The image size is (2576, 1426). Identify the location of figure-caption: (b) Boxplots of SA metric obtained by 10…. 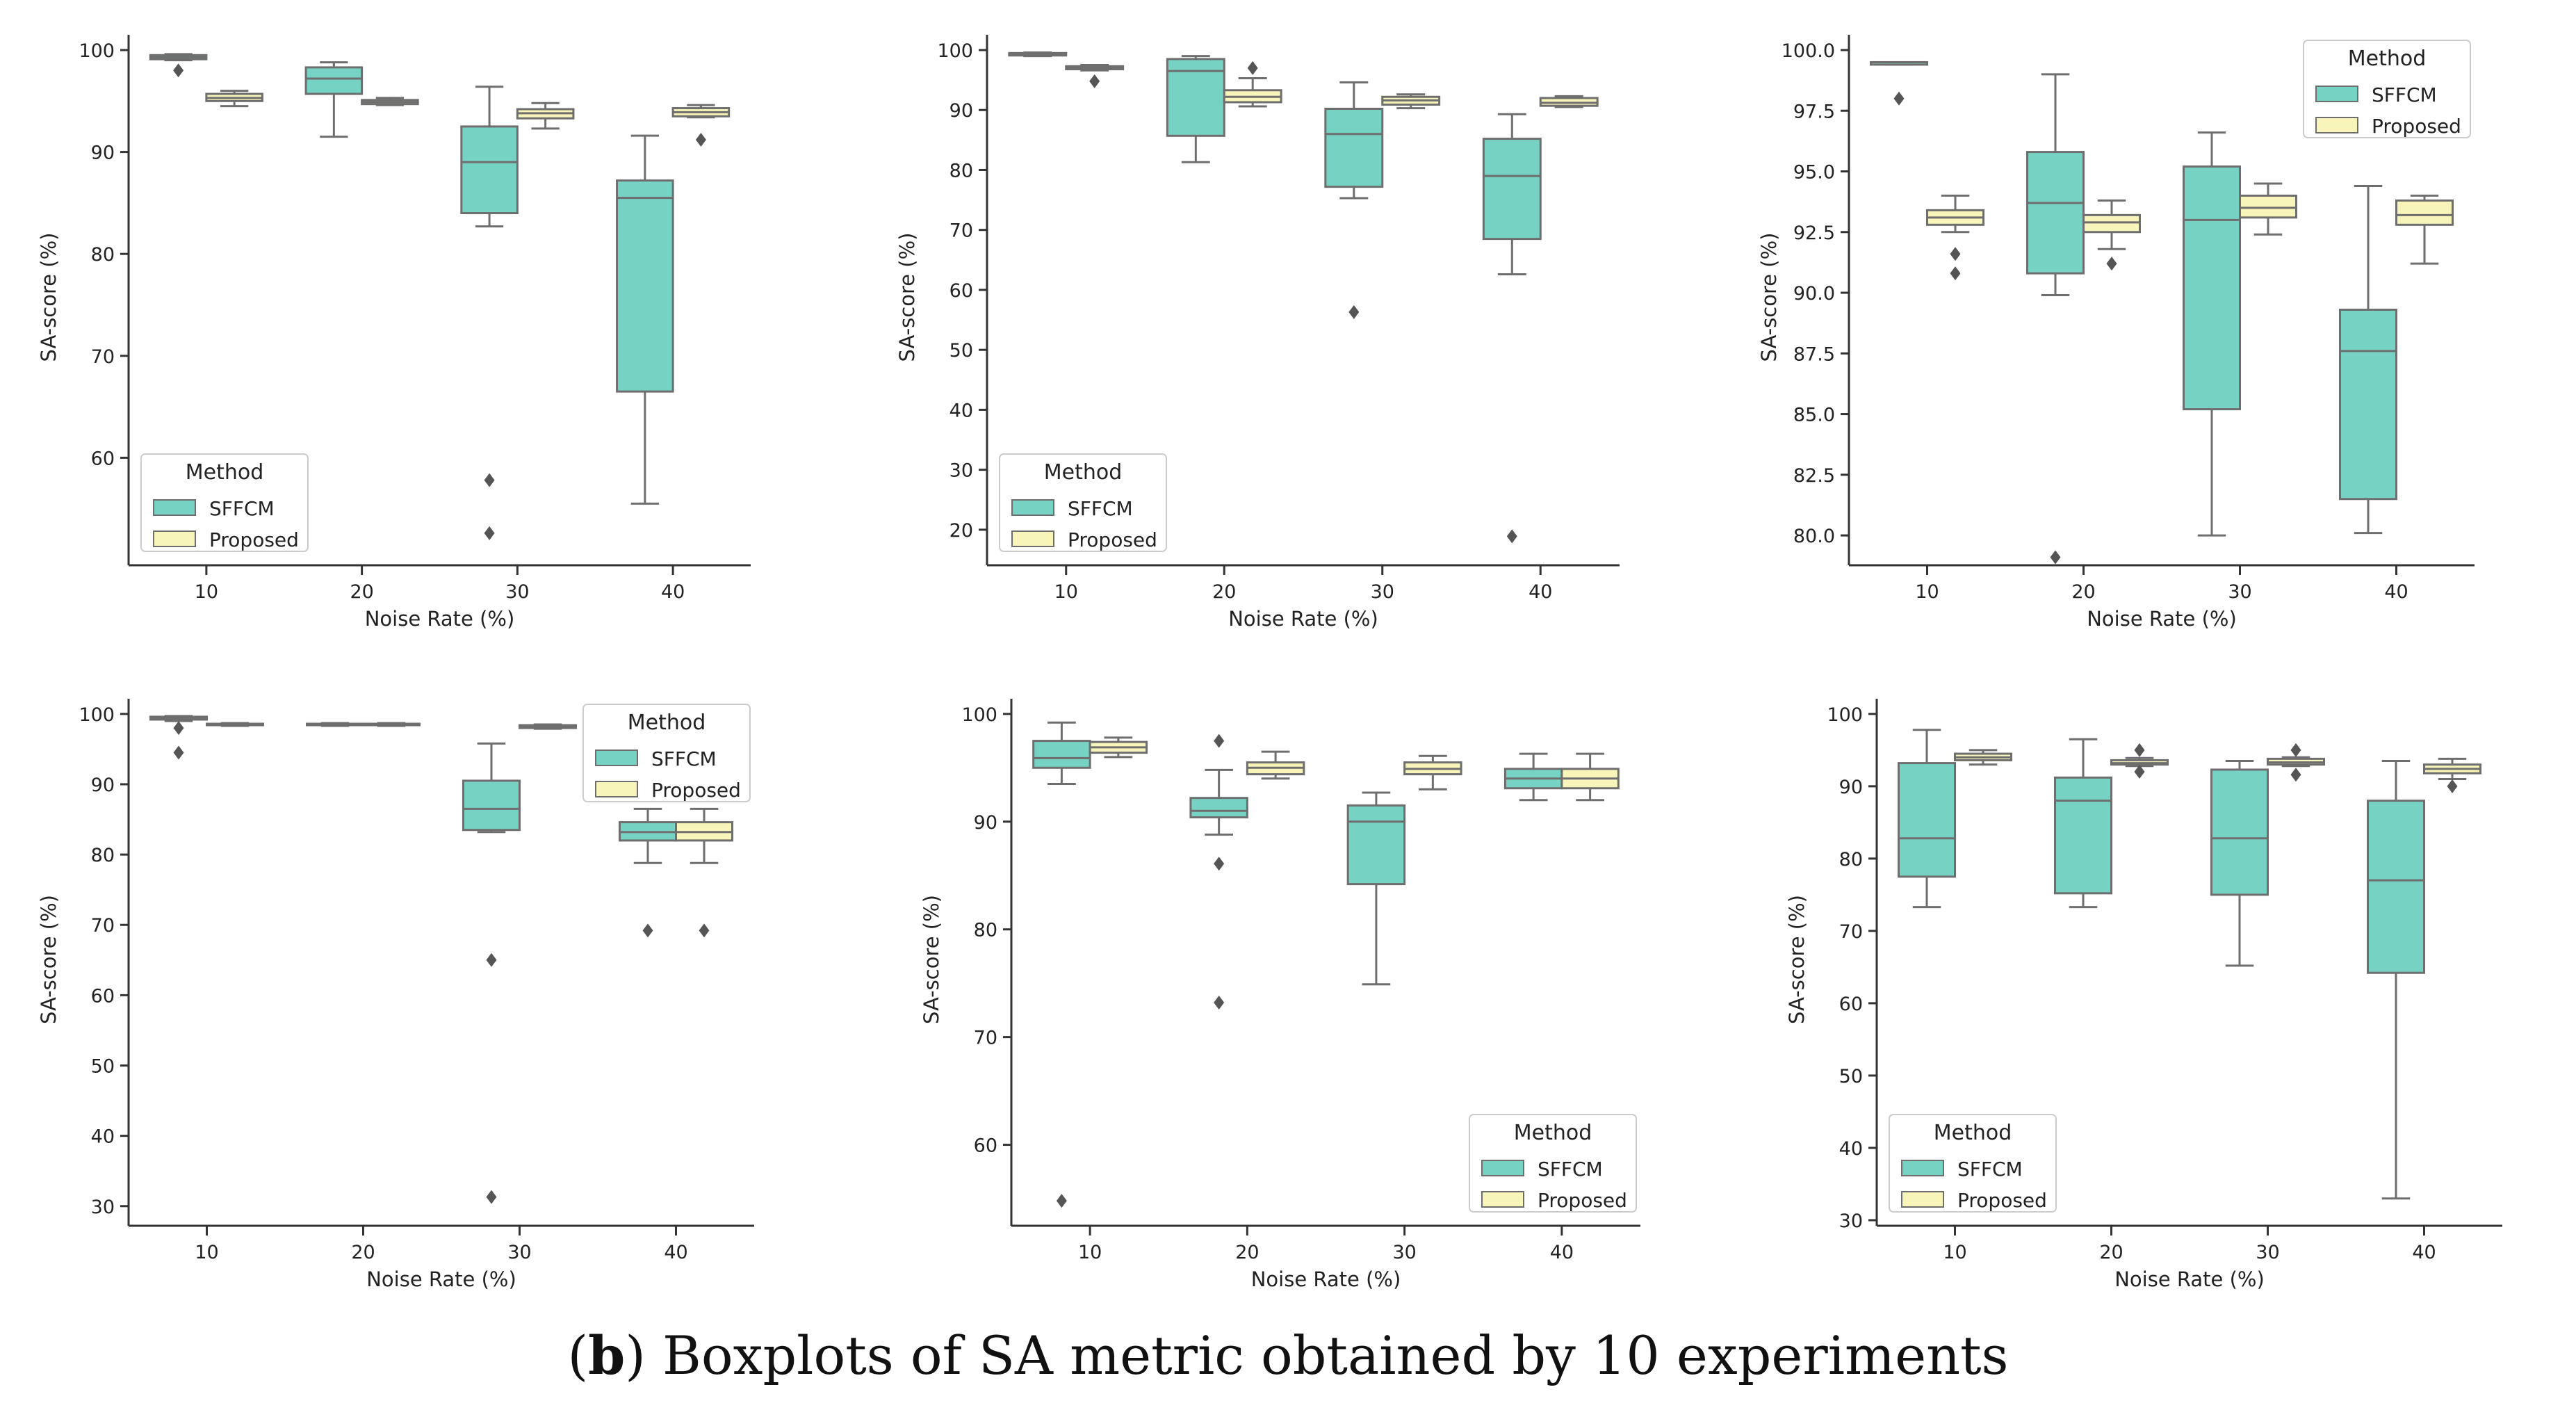
(1288, 1355).